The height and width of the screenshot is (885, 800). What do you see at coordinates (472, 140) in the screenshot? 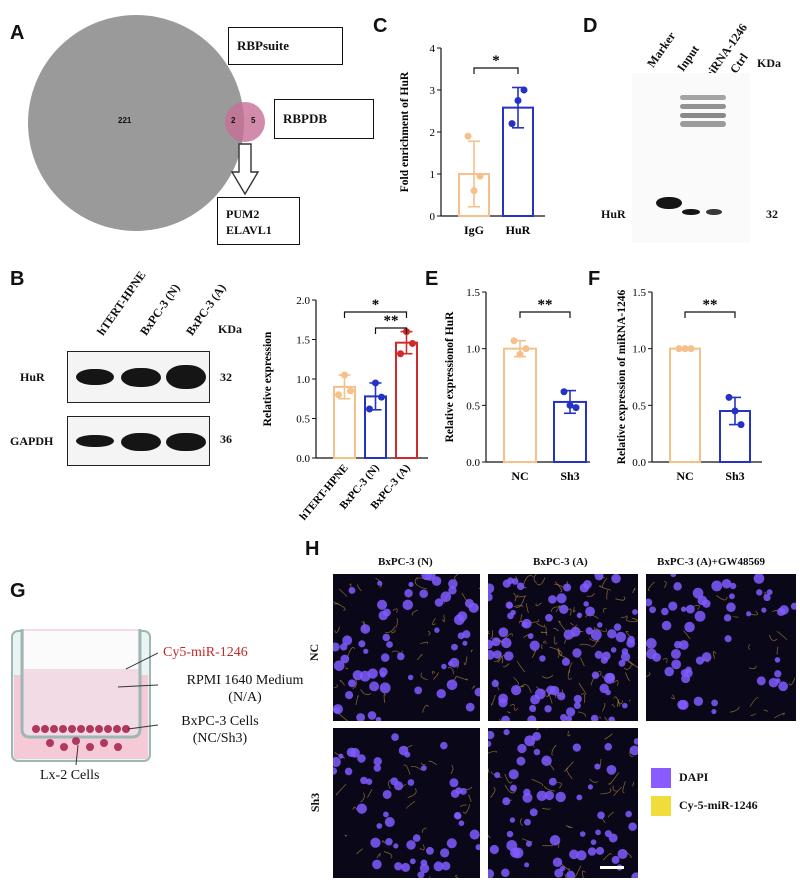
I see `chart-c: 0 1 2 3 4 Fold enrichment of HuR IgG HuR *` at bounding box center [472, 140].